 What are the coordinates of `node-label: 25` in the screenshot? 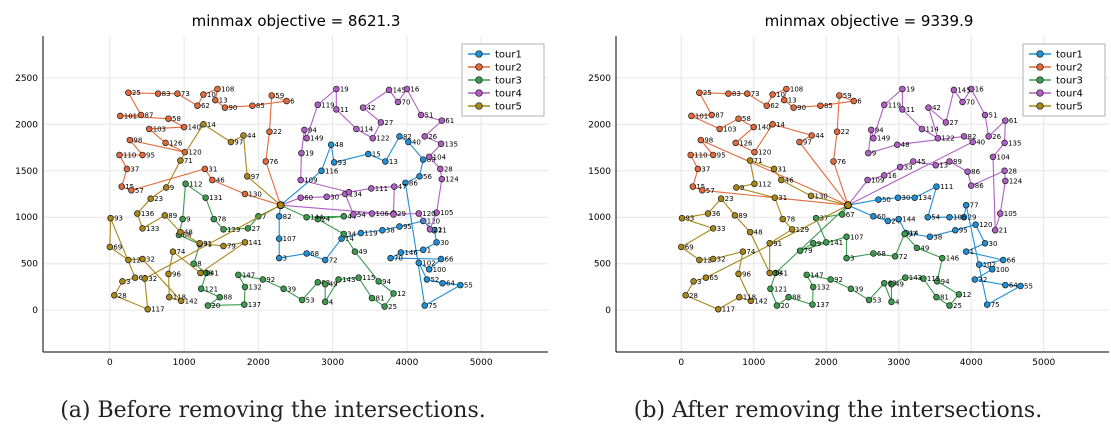 It's located at (136, 93).